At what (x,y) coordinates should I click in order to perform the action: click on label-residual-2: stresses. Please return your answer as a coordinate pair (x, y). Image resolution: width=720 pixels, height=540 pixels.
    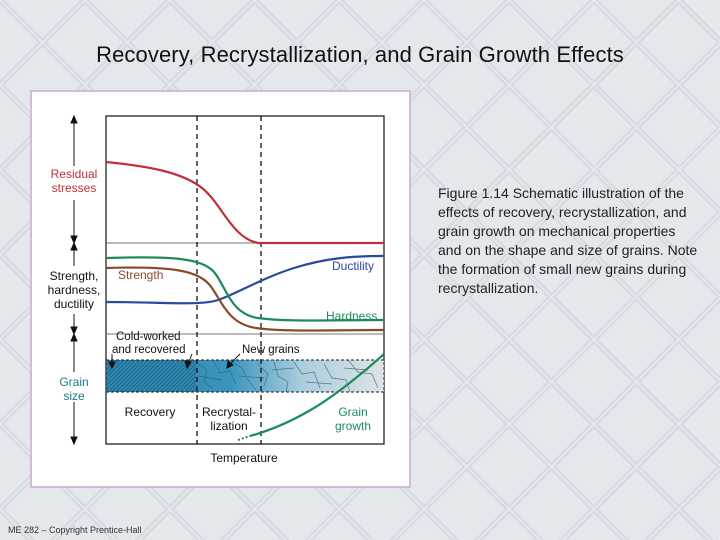
    Looking at the image, I should click on (74, 188).